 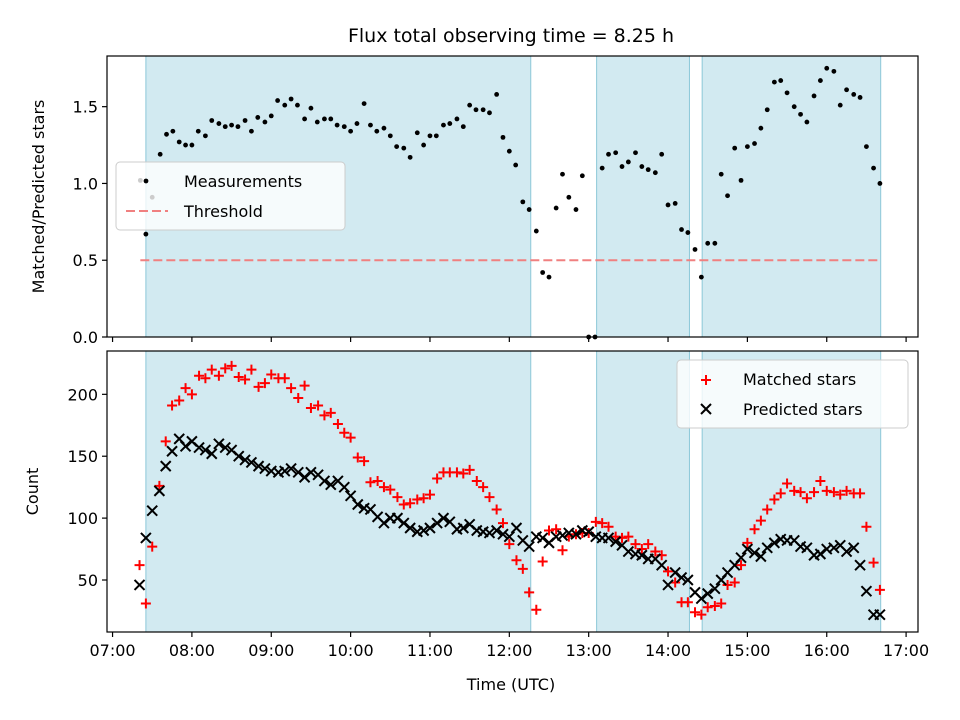 What do you see at coordinates (643, 491) in the screenshot?
I see `observing-window` at bounding box center [643, 491].